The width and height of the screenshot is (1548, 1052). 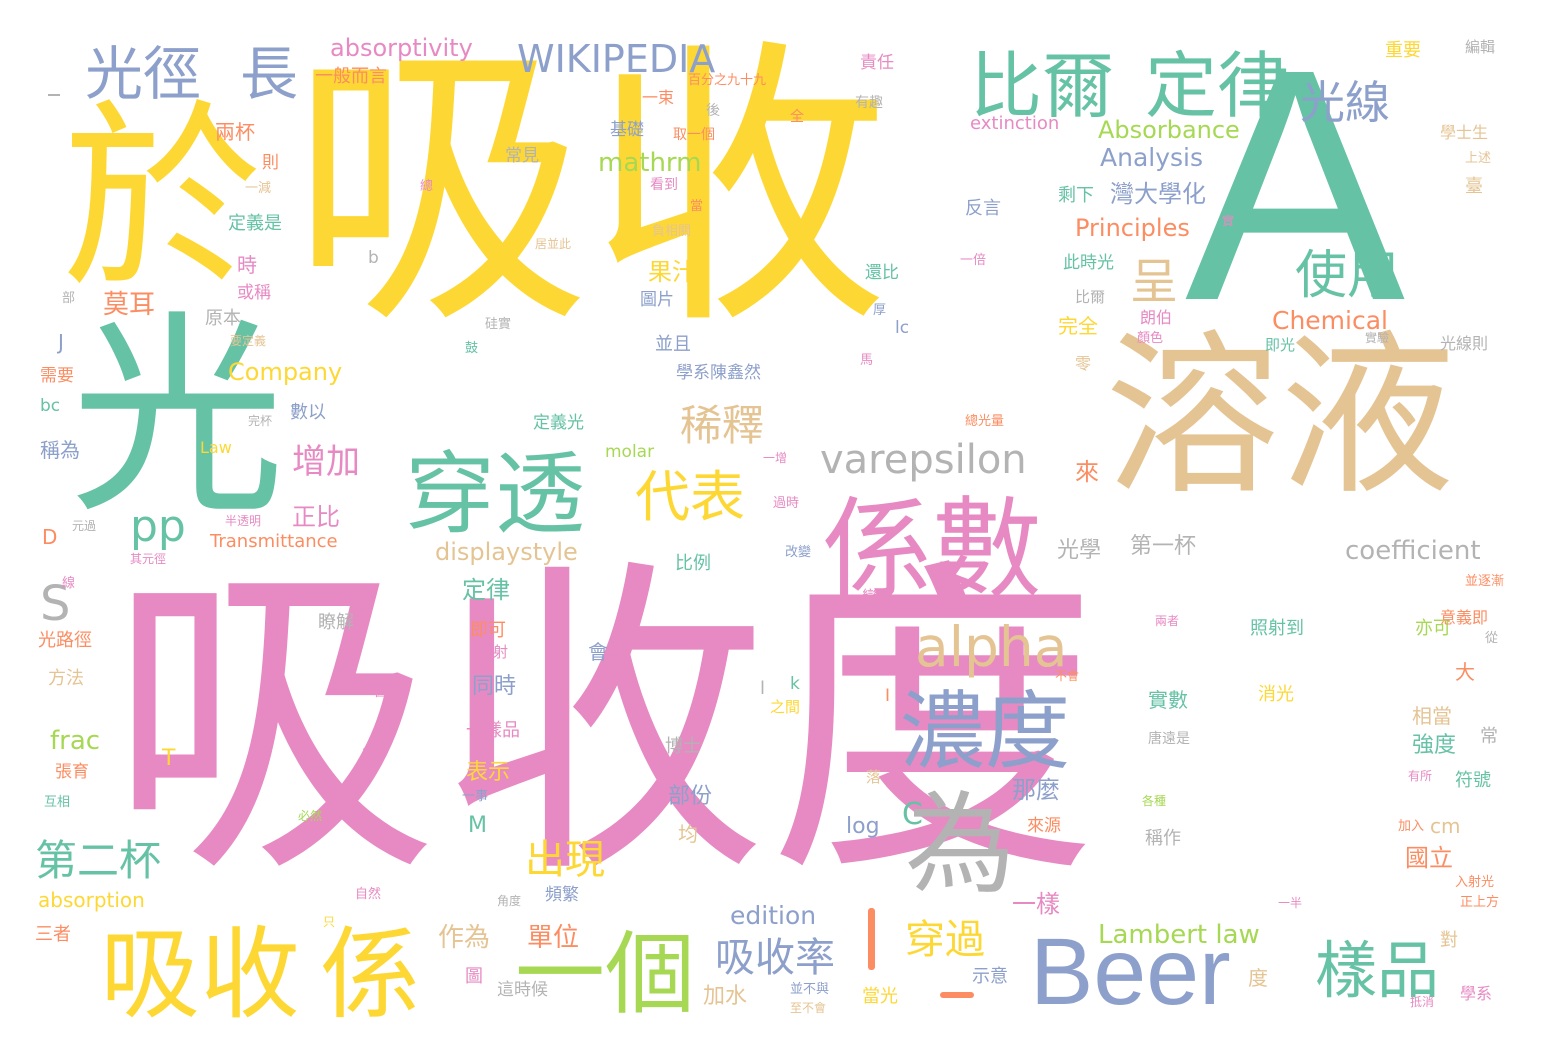 What do you see at coordinates (493, 730) in the screenshot?
I see `word-yiyangpin: 一樣品` at bounding box center [493, 730].